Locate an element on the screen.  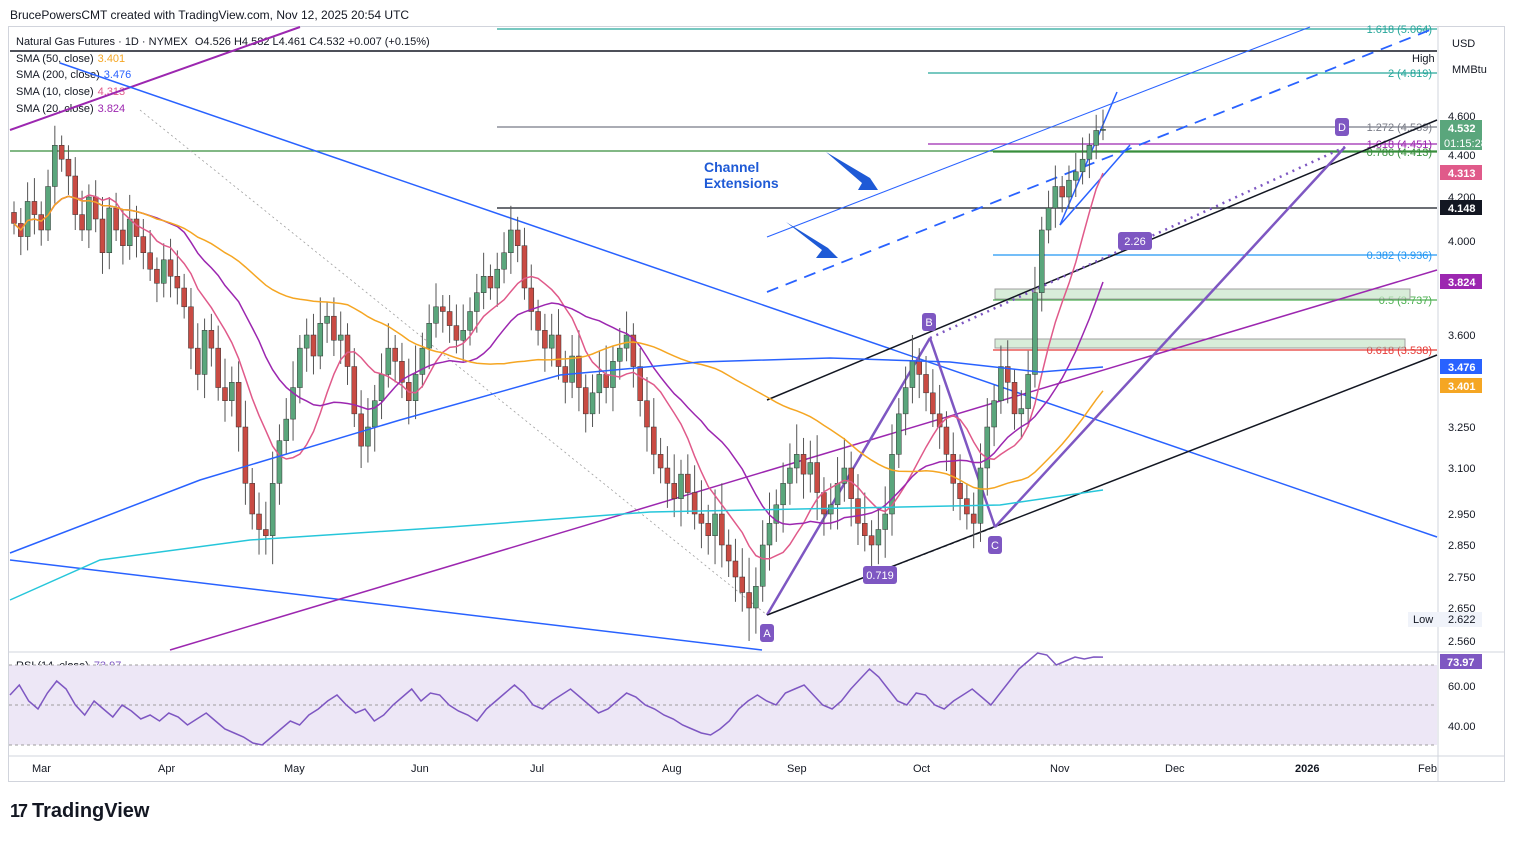
price-badge-value: 4.532 is located at coordinates (1462, 129).